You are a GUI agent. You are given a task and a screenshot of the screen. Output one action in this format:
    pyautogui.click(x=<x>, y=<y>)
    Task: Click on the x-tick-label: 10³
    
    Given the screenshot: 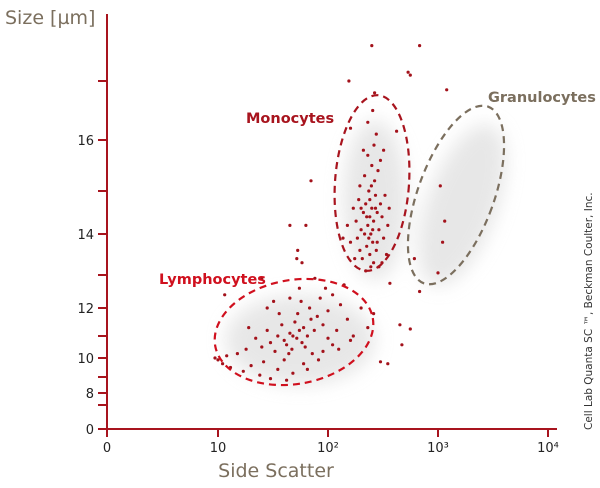 What is the action you would take?
    pyautogui.click(x=438, y=448)
    